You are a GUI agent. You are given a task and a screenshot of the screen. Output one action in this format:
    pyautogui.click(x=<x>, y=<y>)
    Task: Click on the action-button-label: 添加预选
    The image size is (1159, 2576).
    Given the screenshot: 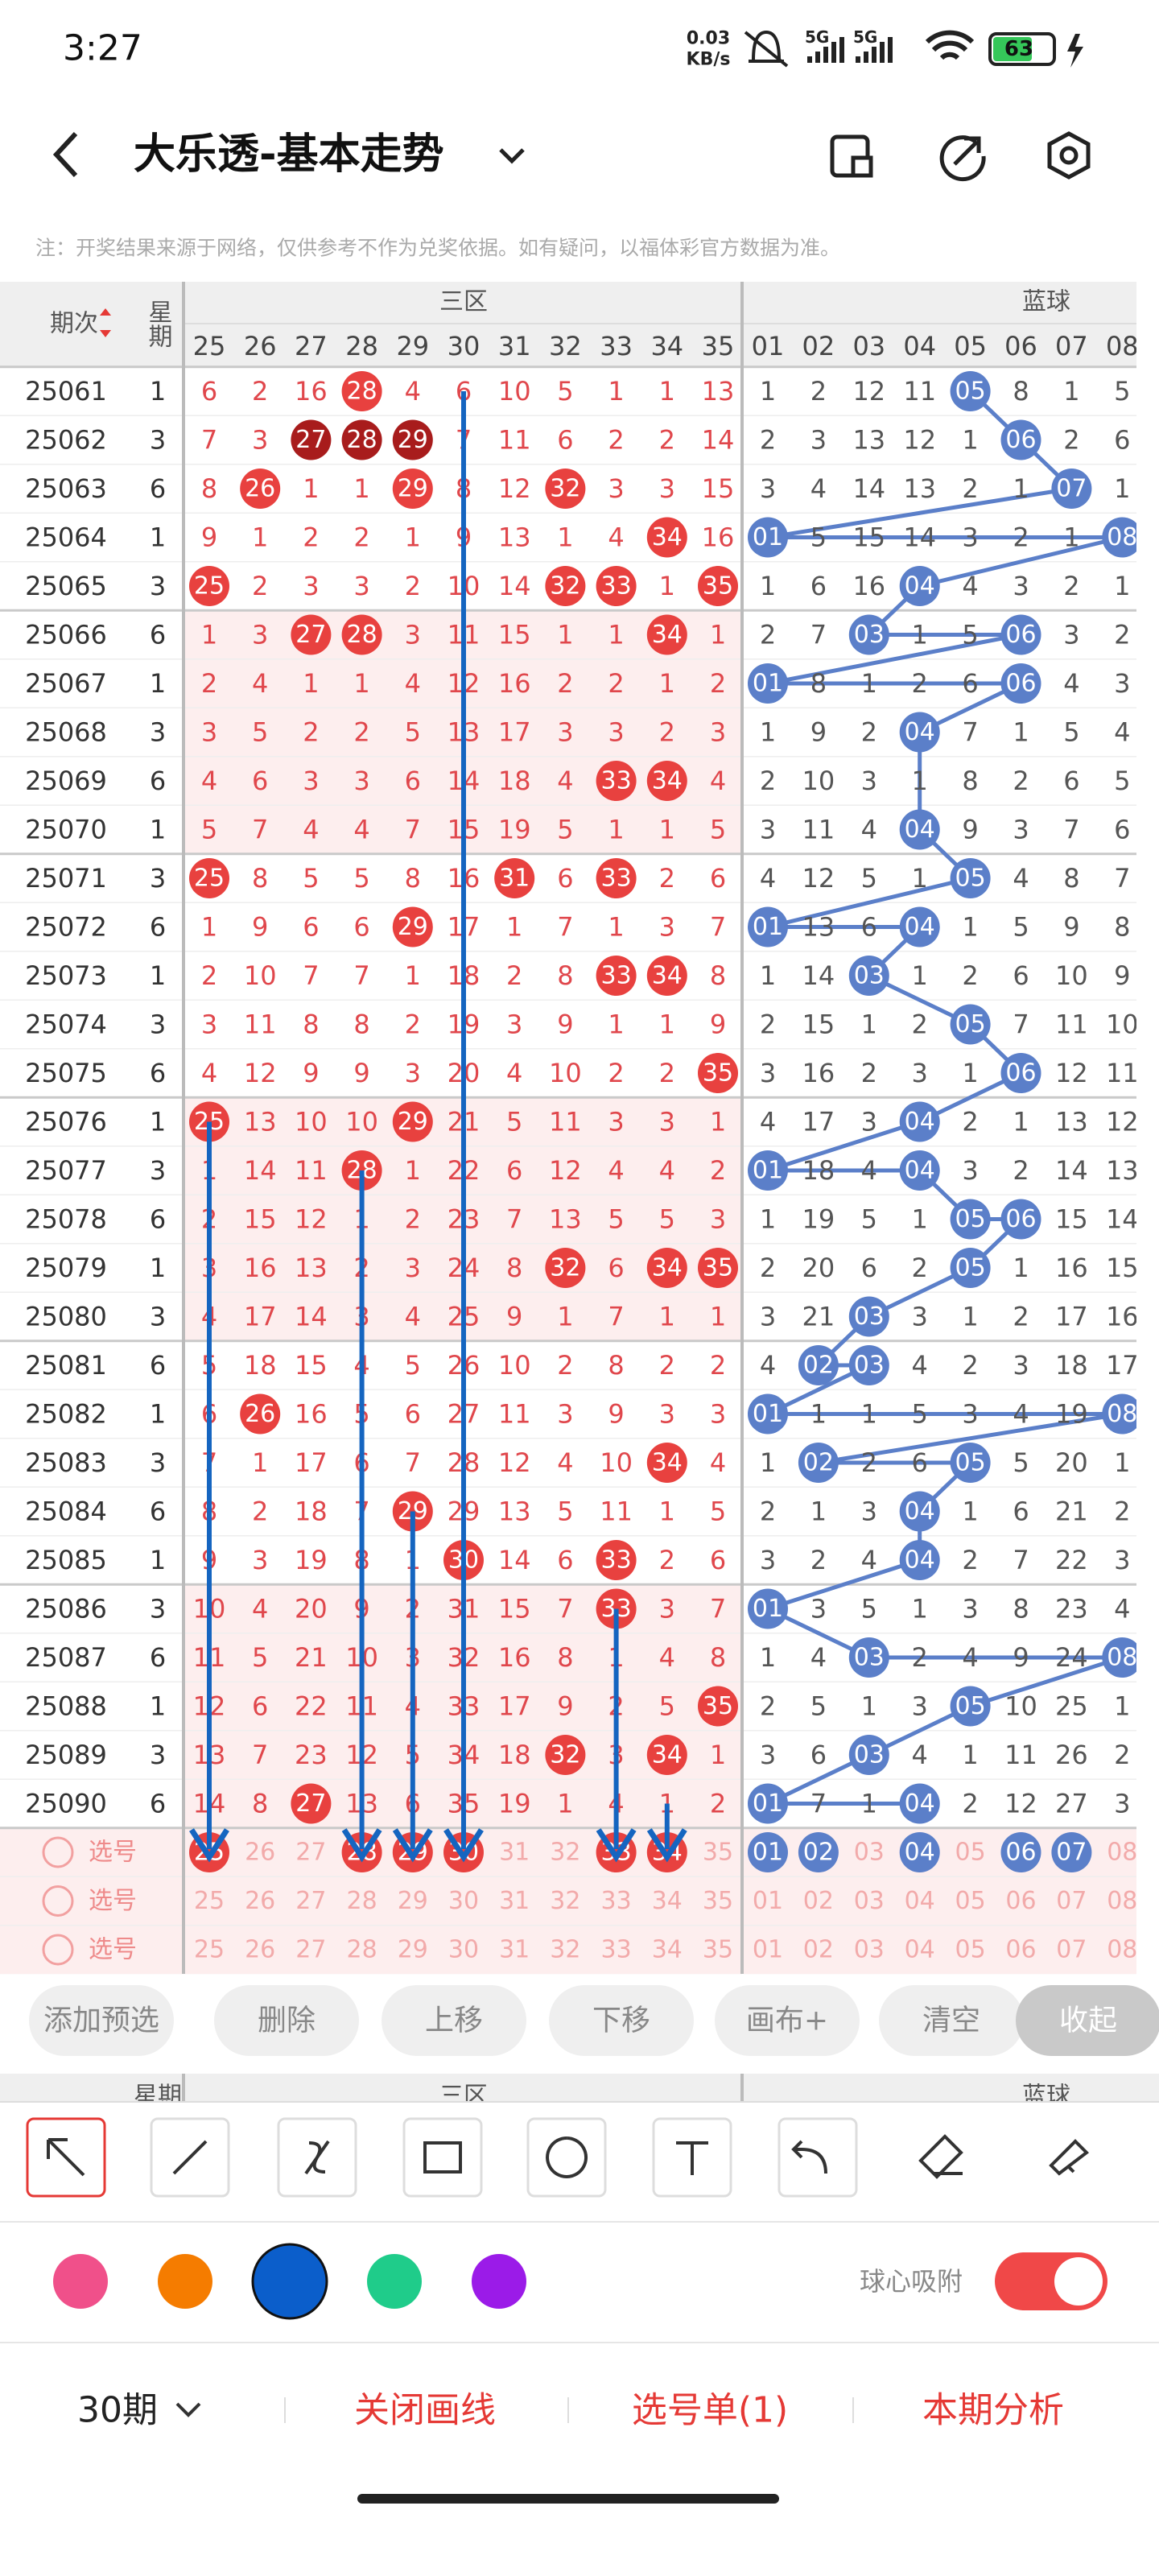 What is the action you would take?
    pyautogui.click(x=101, y=2020)
    